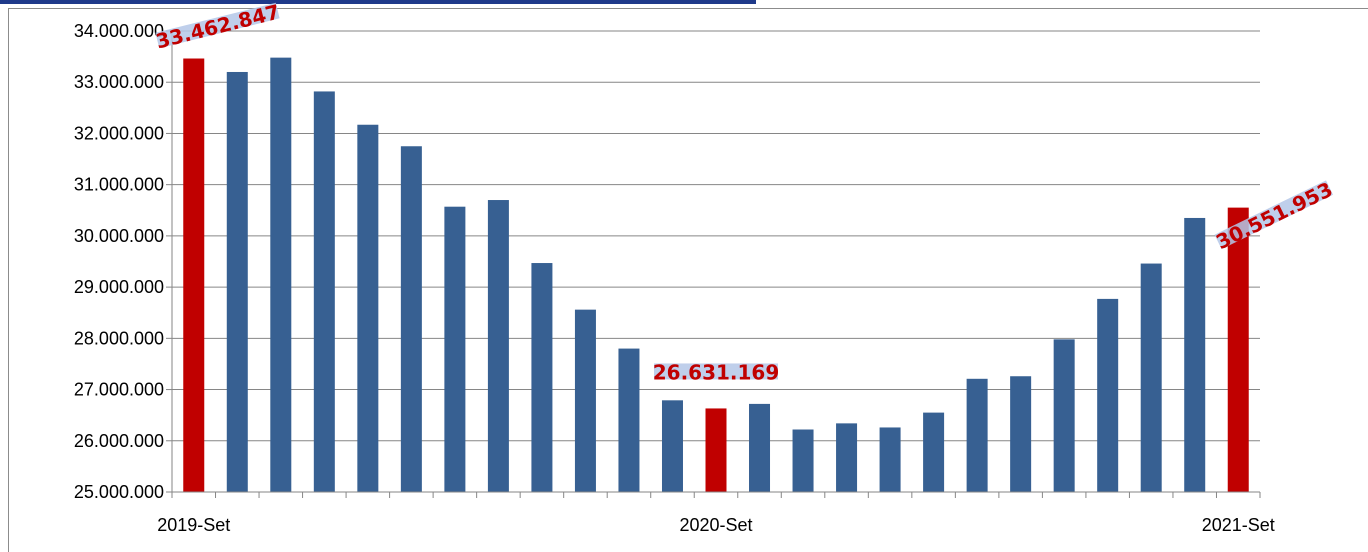 The height and width of the screenshot is (552, 1368). What do you see at coordinates (715, 525) in the screenshot?
I see `x-tick-label: 2020-Set` at bounding box center [715, 525].